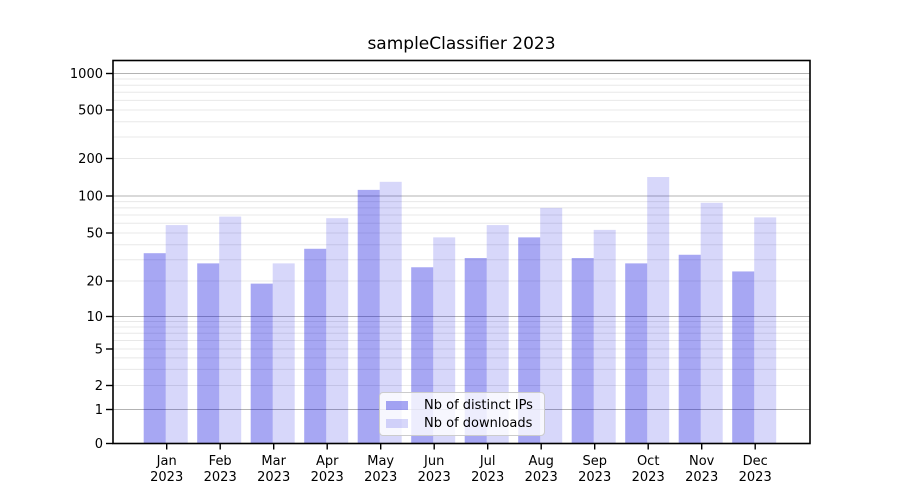  Describe the element at coordinates (702, 461) in the screenshot. I see `x-tick-label-month: Nov` at that location.